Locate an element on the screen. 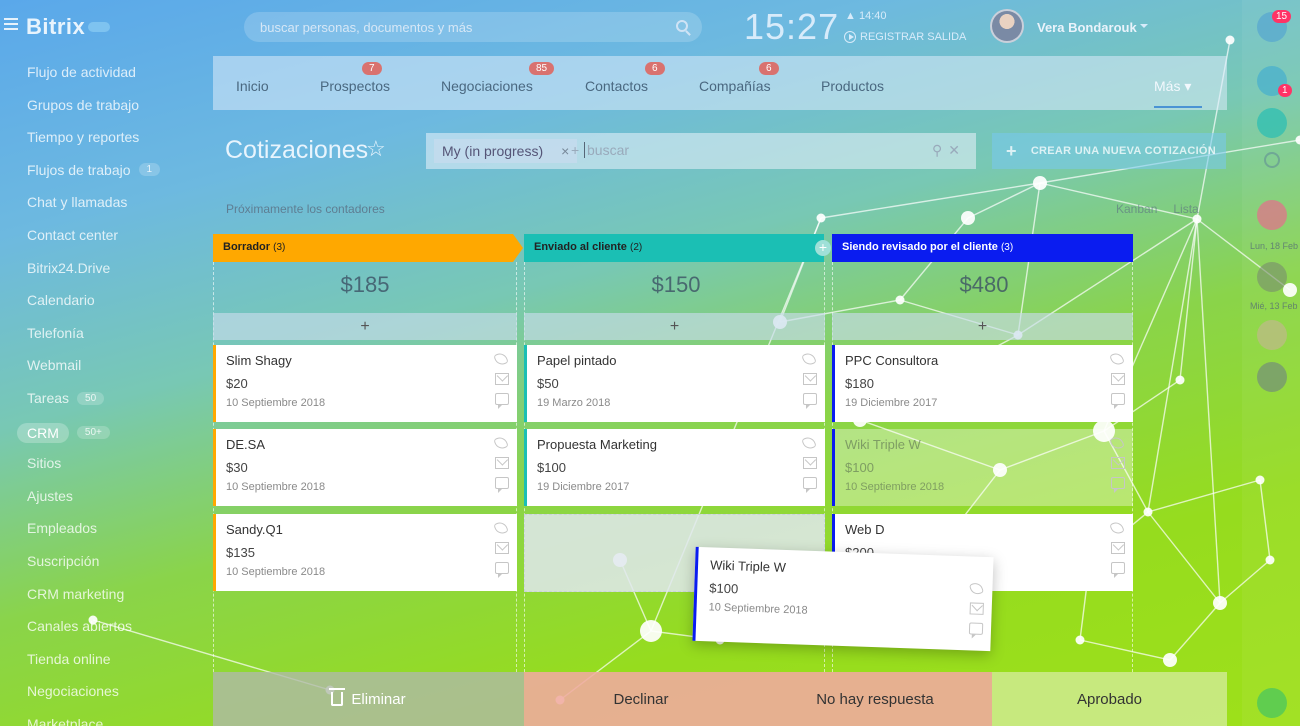 The height and width of the screenshot is (726, 1300). sidebar-item: Ajustes is located at coordinates (50, 496).